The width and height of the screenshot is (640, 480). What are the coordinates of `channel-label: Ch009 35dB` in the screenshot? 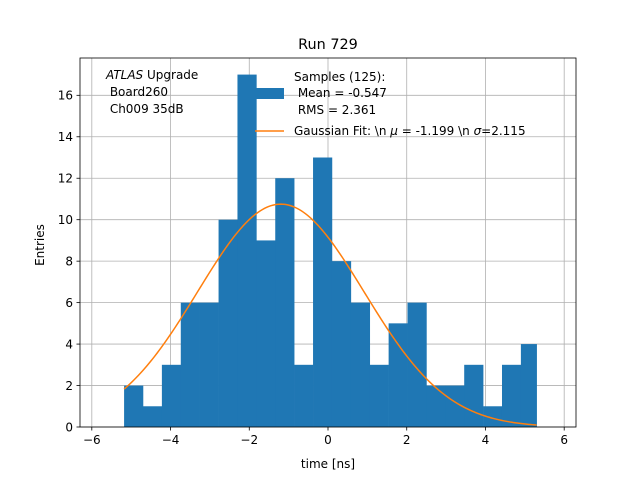 It's located at (145, 109).